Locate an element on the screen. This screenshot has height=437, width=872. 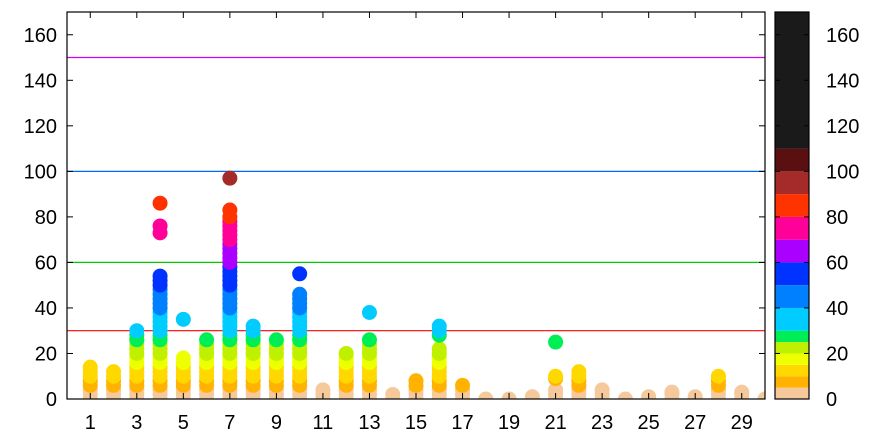
colorbar-tick-label: 100 is located at coordinates (842, 172).